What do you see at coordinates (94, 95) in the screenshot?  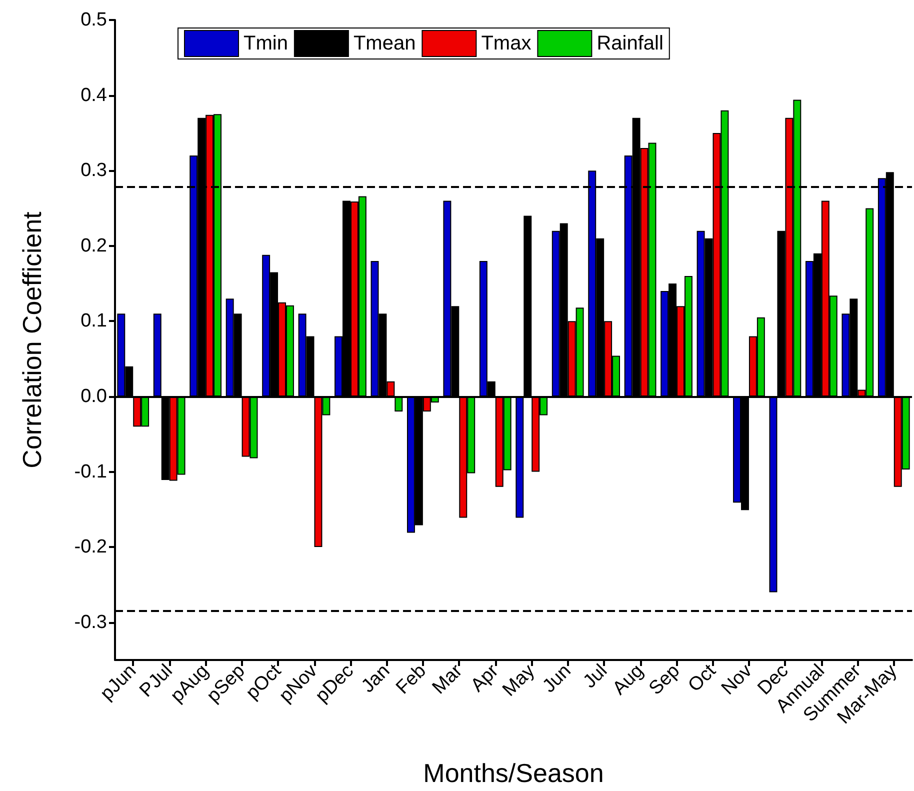 I see `y-tick-label: 0.4` at bounding box center [94, 95].